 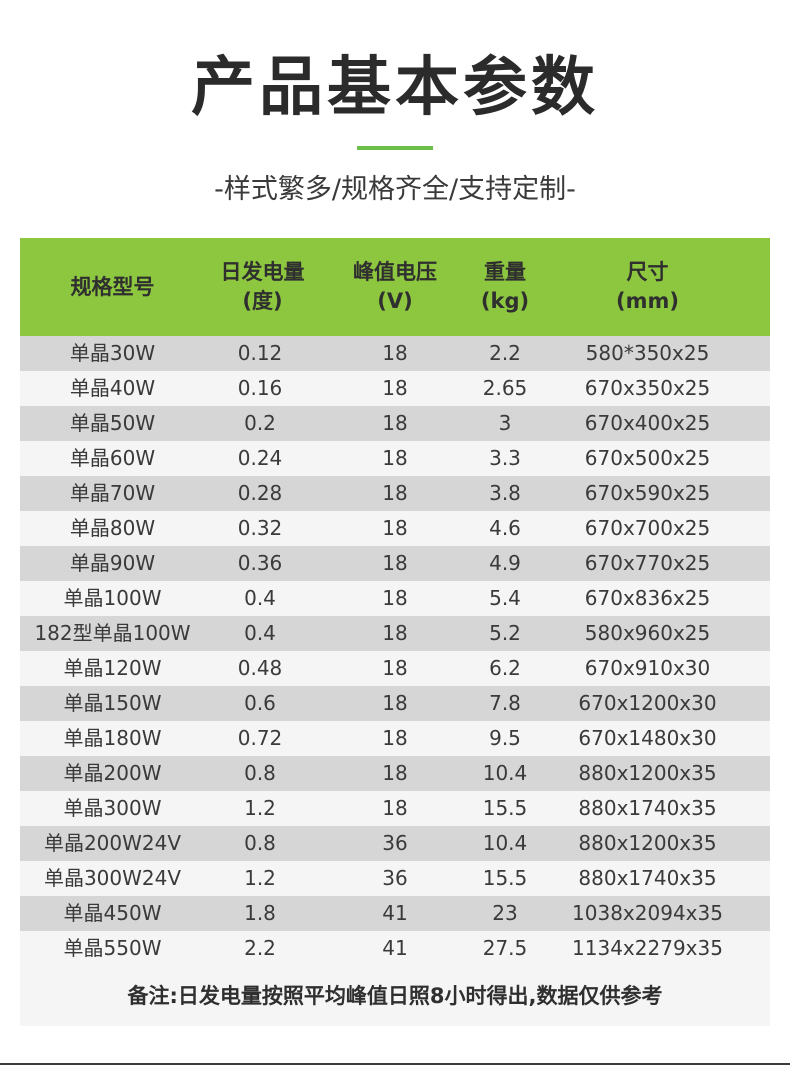 What do you see at coordinates (647, 738) in the screenshot?
I see `cell-size: 670x1480x30` at bounding box center [647, 738].